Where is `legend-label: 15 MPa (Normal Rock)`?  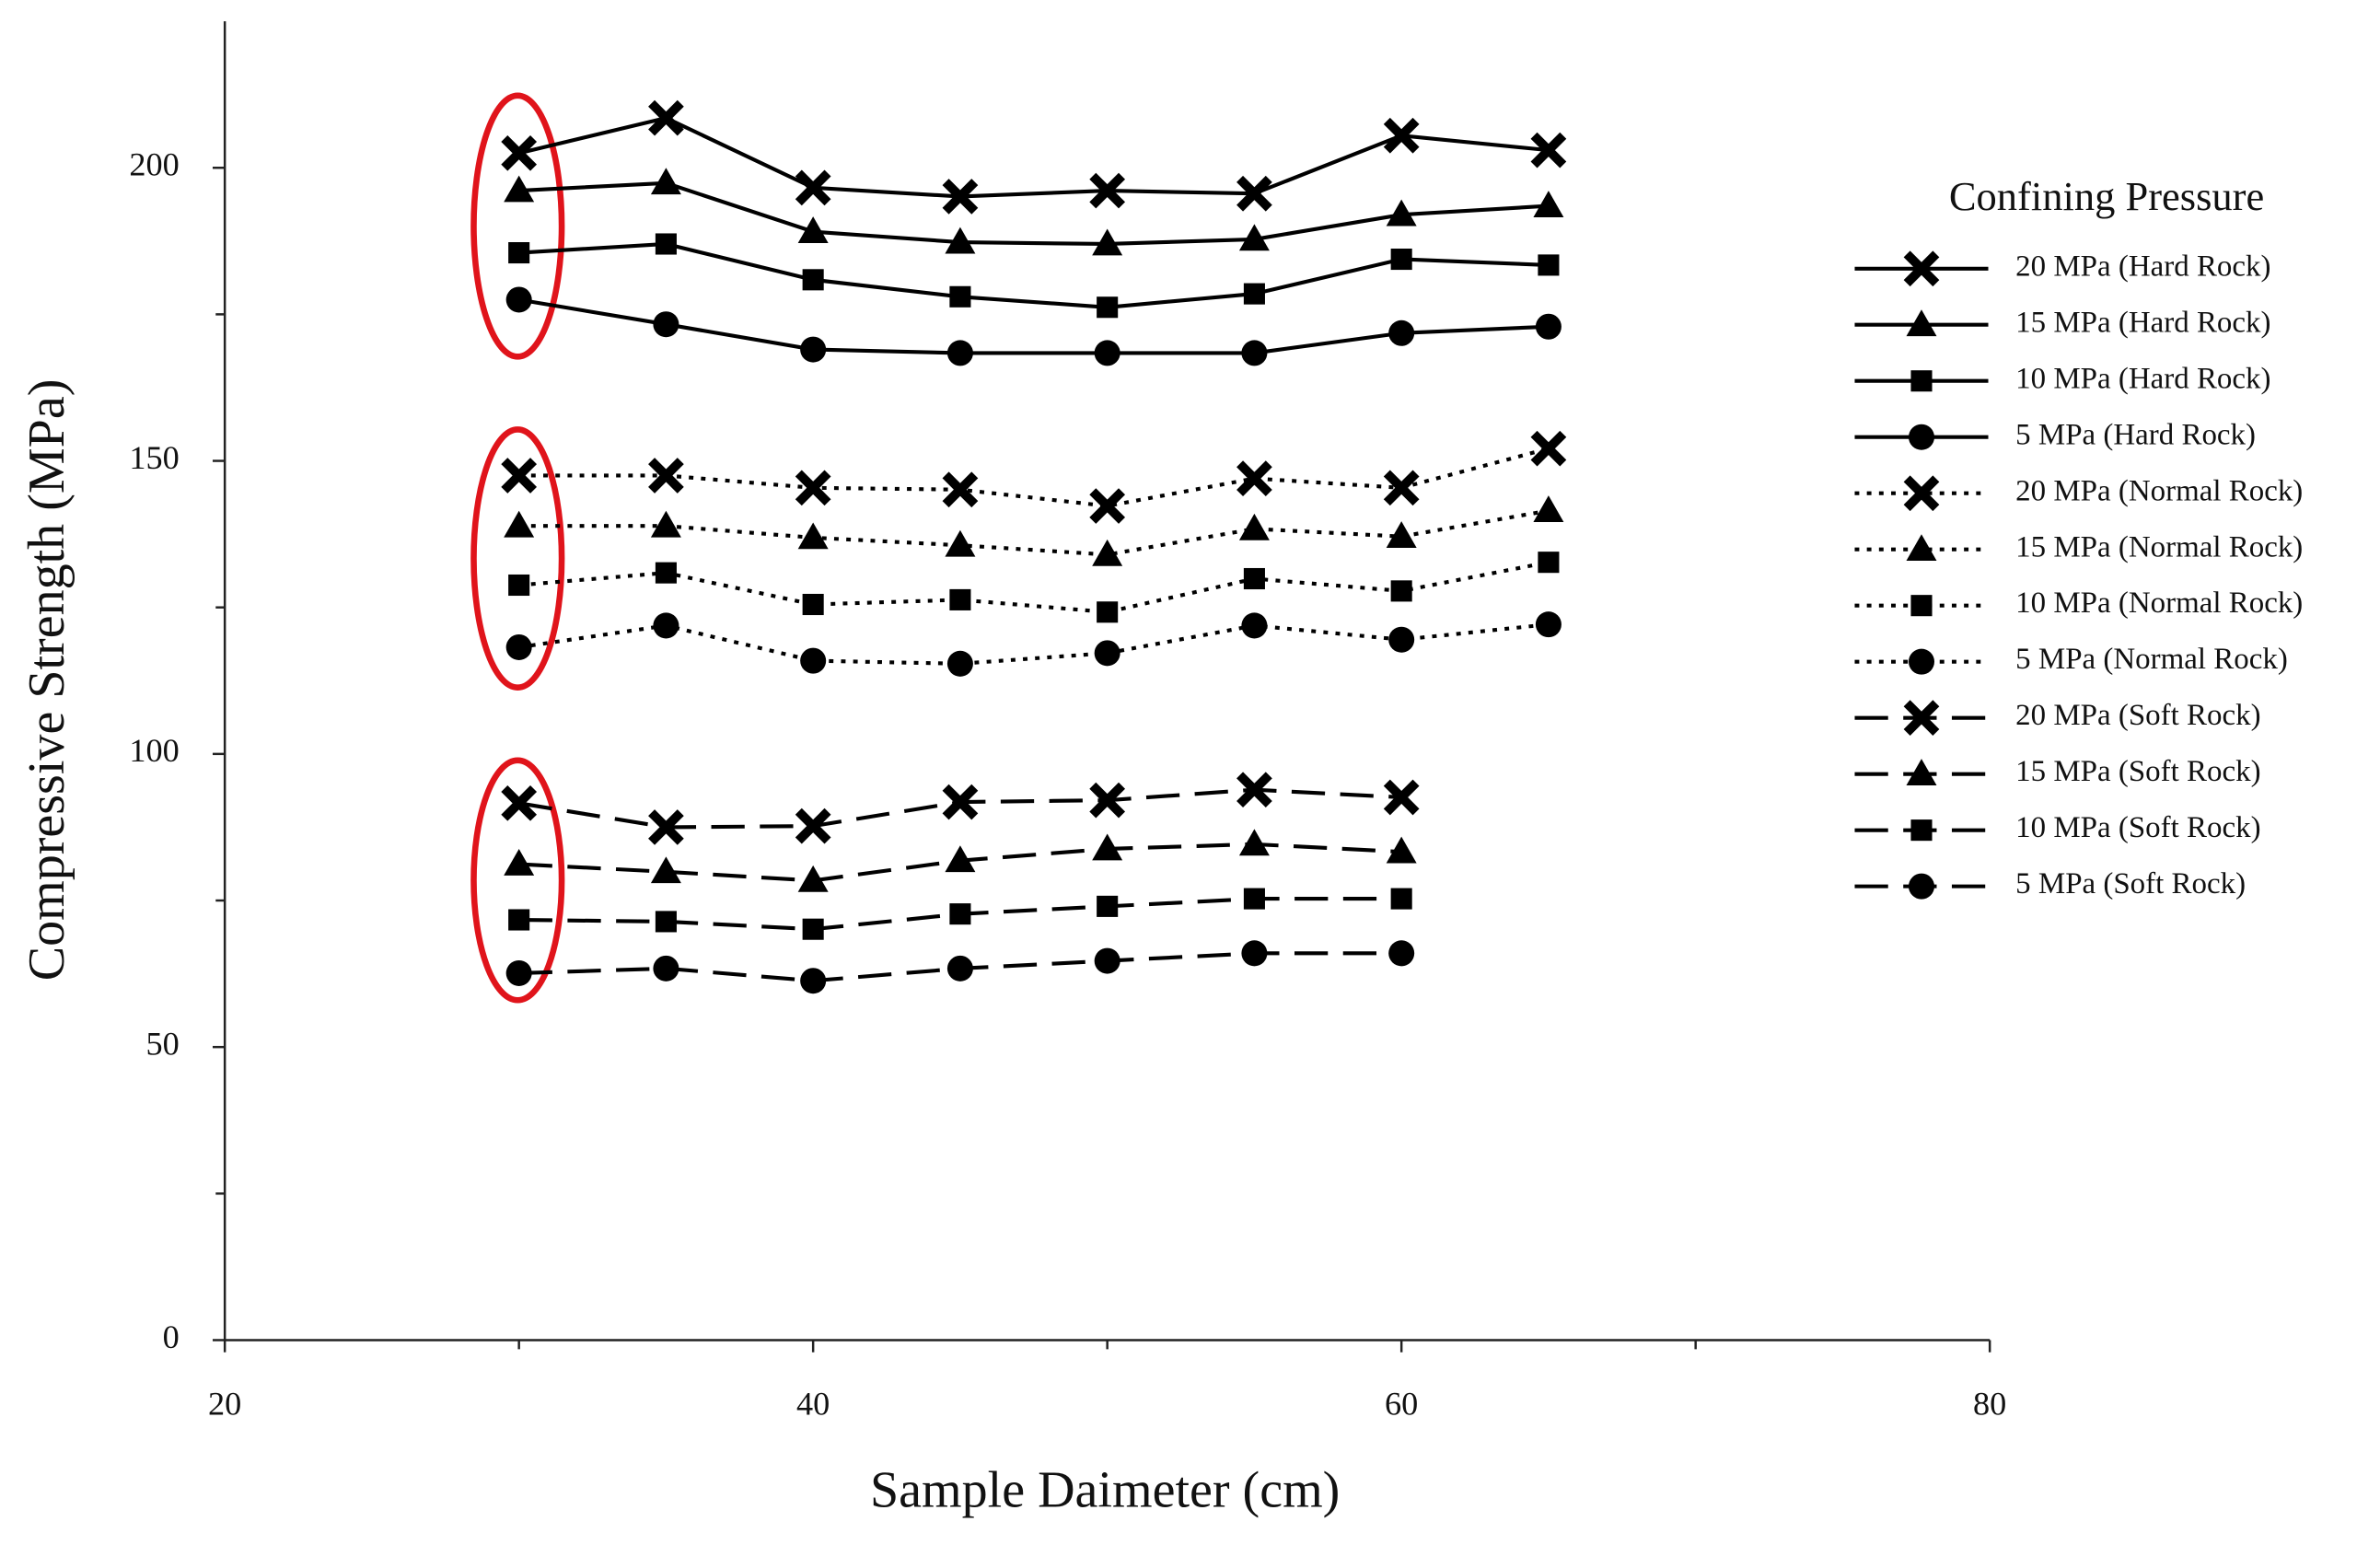
legend-label: 15 MPa (Normal Rock) is located at coordinates (2159, 546).